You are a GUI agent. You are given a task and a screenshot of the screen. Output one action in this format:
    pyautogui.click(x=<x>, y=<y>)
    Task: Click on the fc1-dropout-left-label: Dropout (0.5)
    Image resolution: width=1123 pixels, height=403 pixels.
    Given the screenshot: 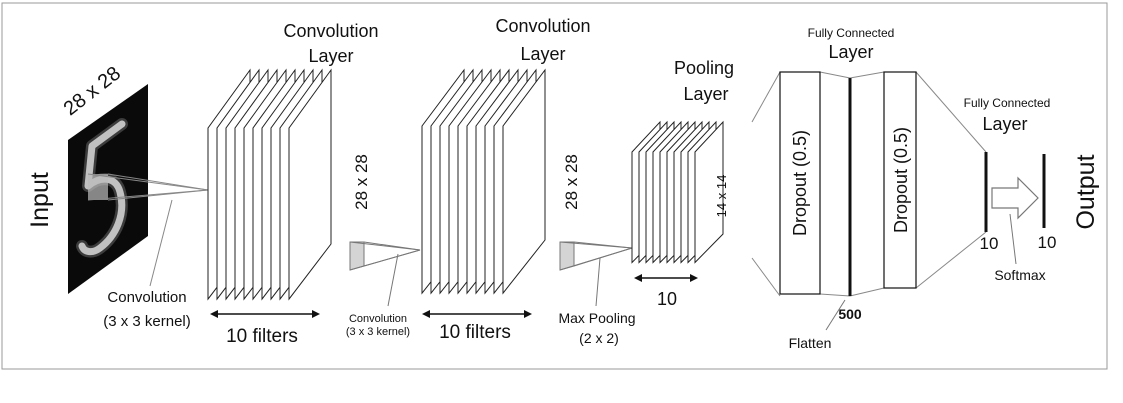 What is the action you would take?
    pyautogui.click(x=800, y=183)
    